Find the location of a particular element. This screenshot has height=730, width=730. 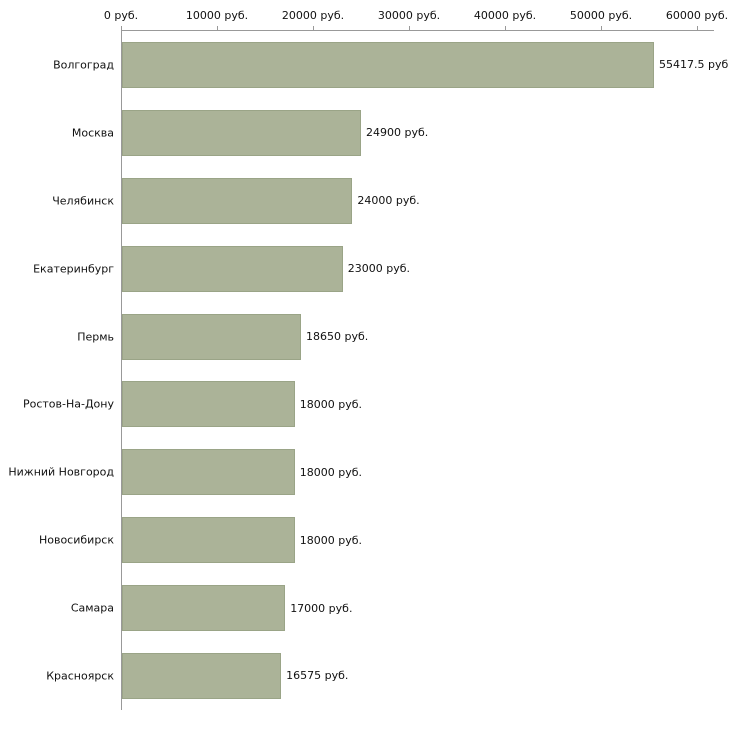

bar-row: Пермь 18650 руб. is located at coordinates (395, 337).